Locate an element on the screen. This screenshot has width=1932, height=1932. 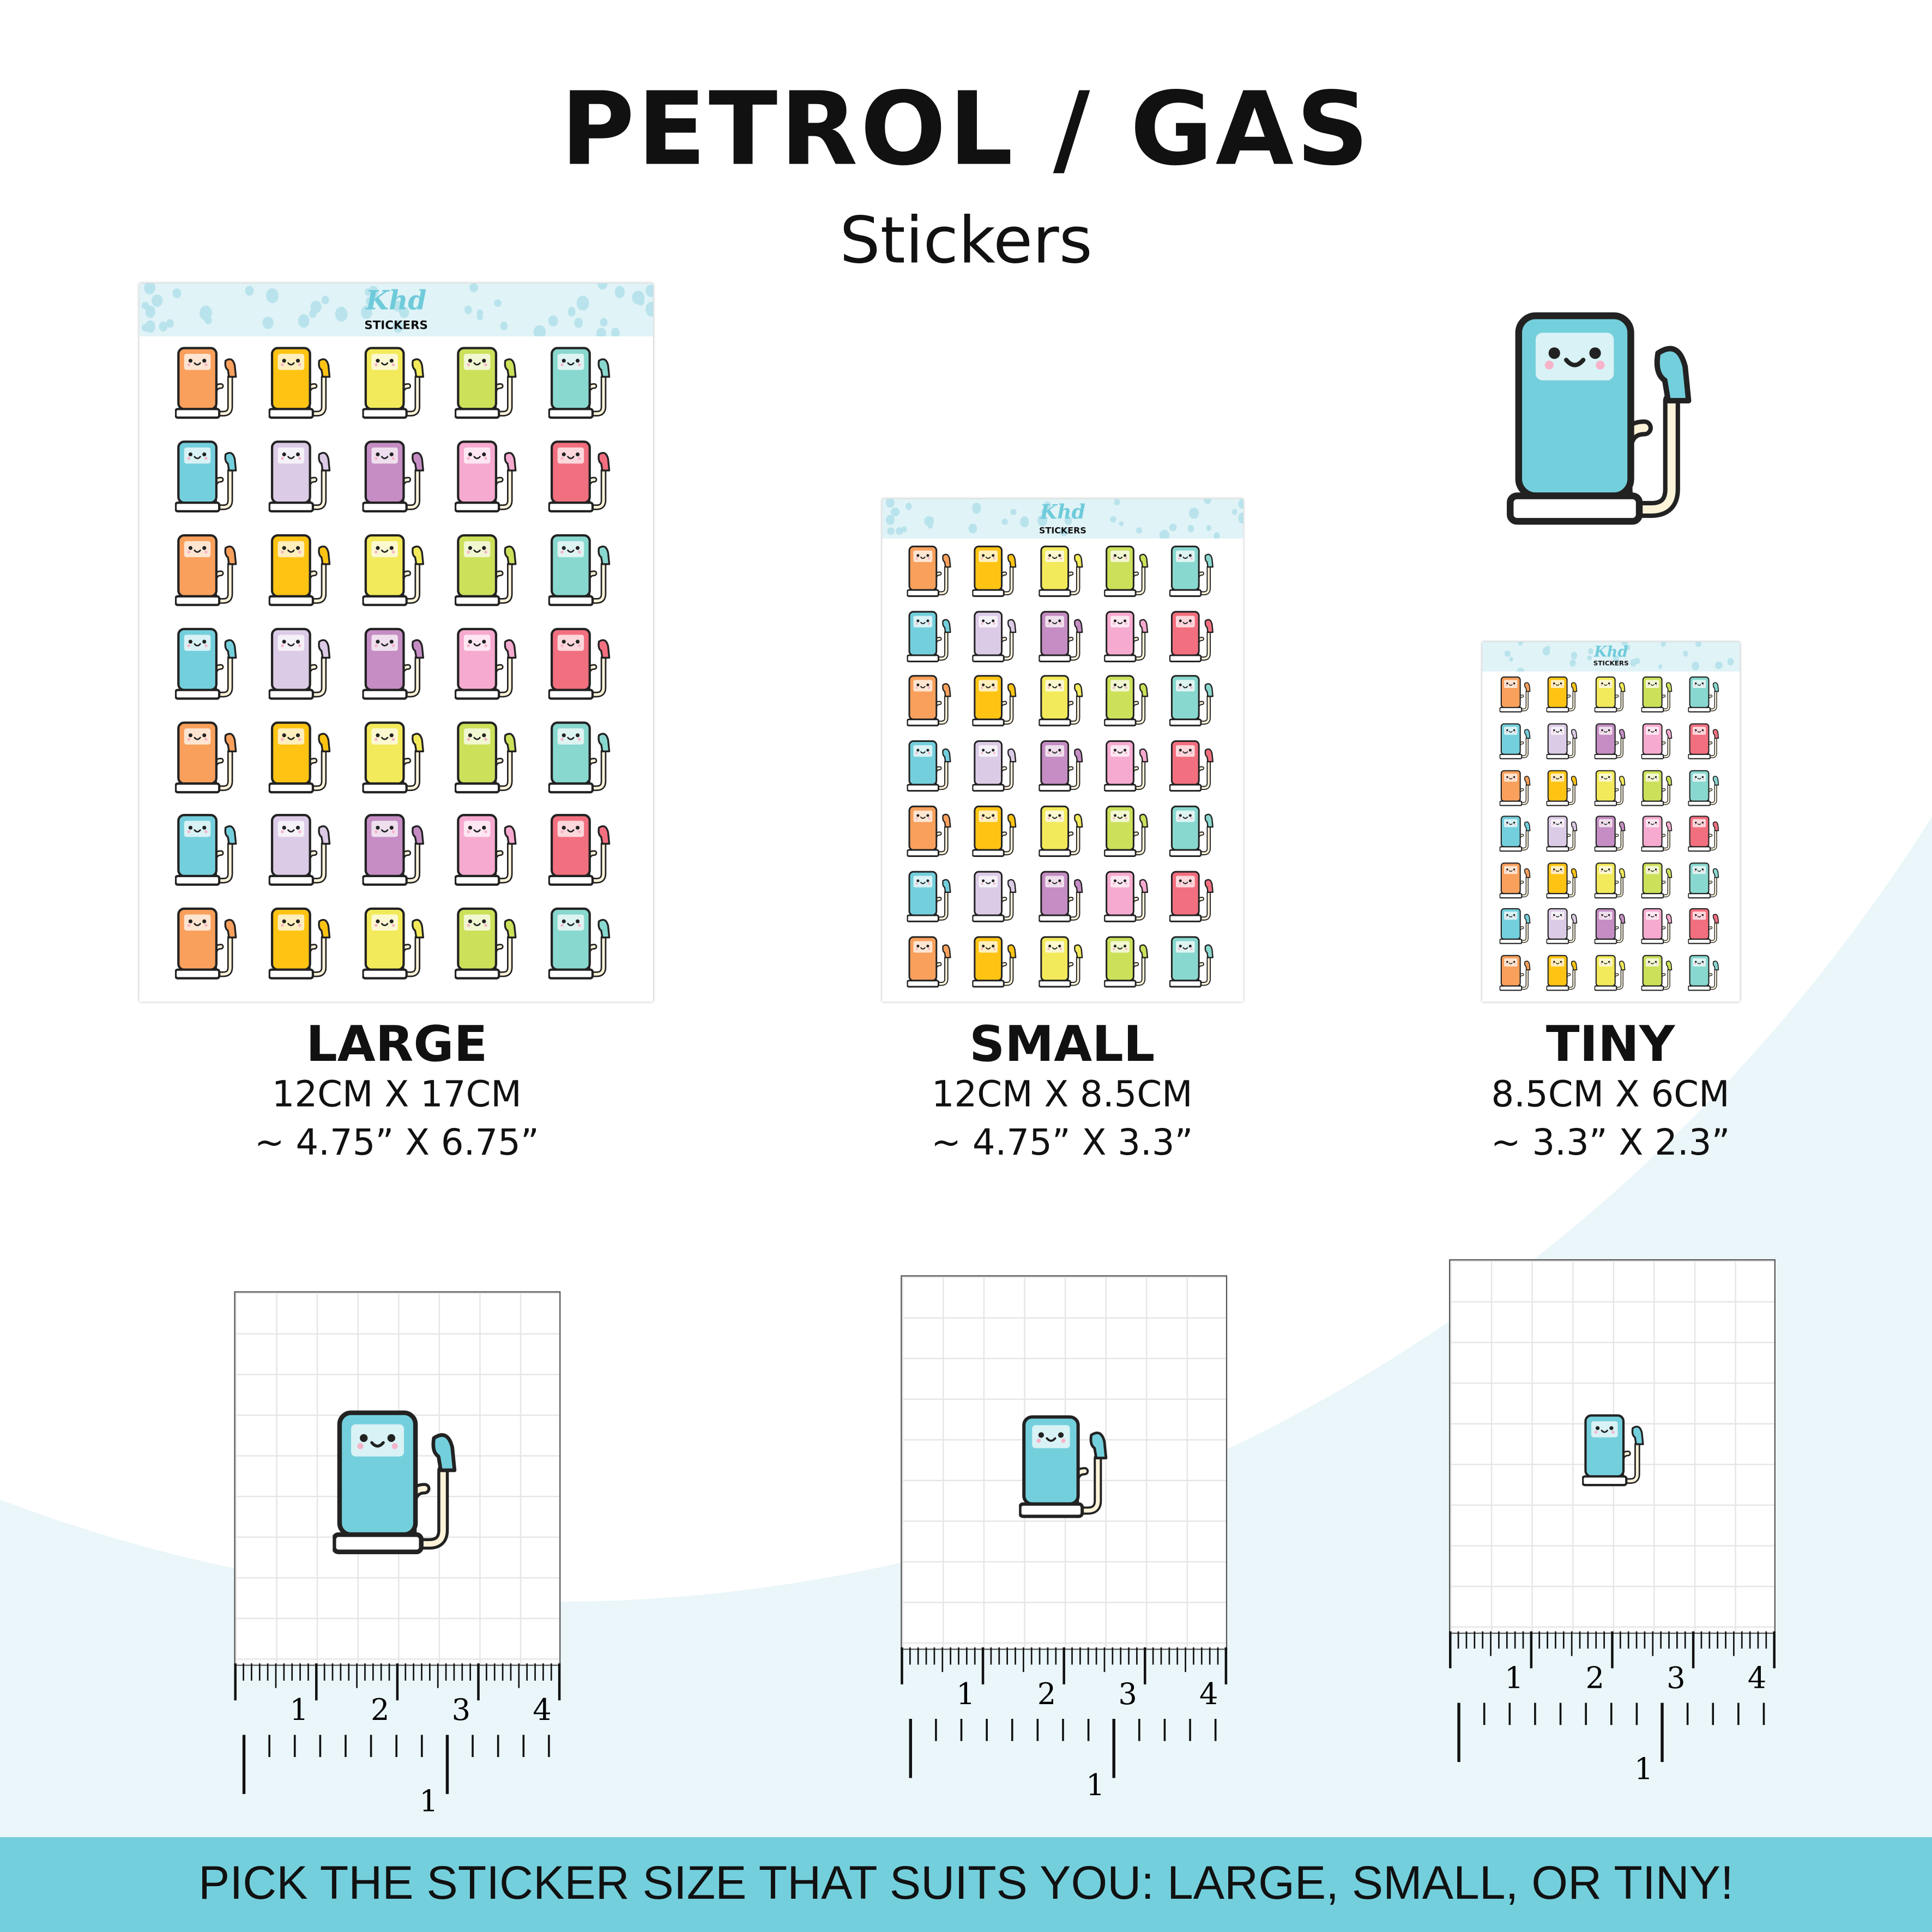
brand-logo-word: STICKERS is located at coordinates (396, 325).